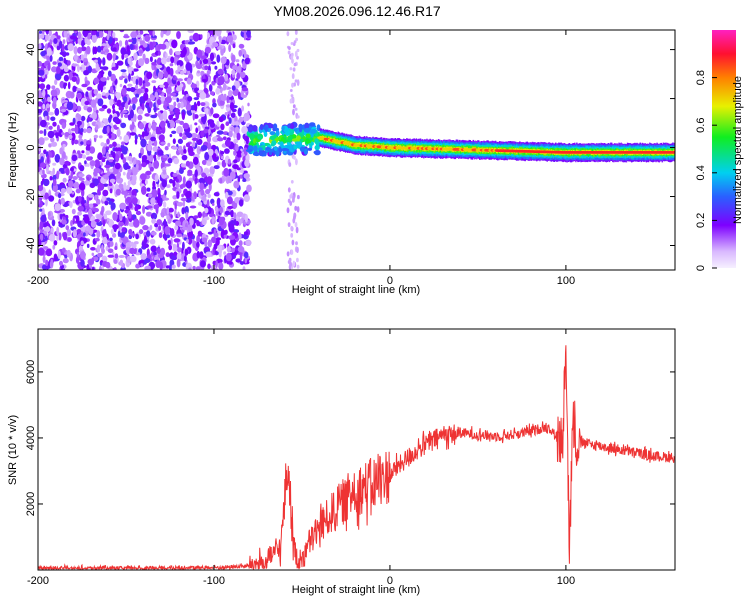  I want to click on colorbar-ticks: 00.20.40.60.8, so click(706, 170).